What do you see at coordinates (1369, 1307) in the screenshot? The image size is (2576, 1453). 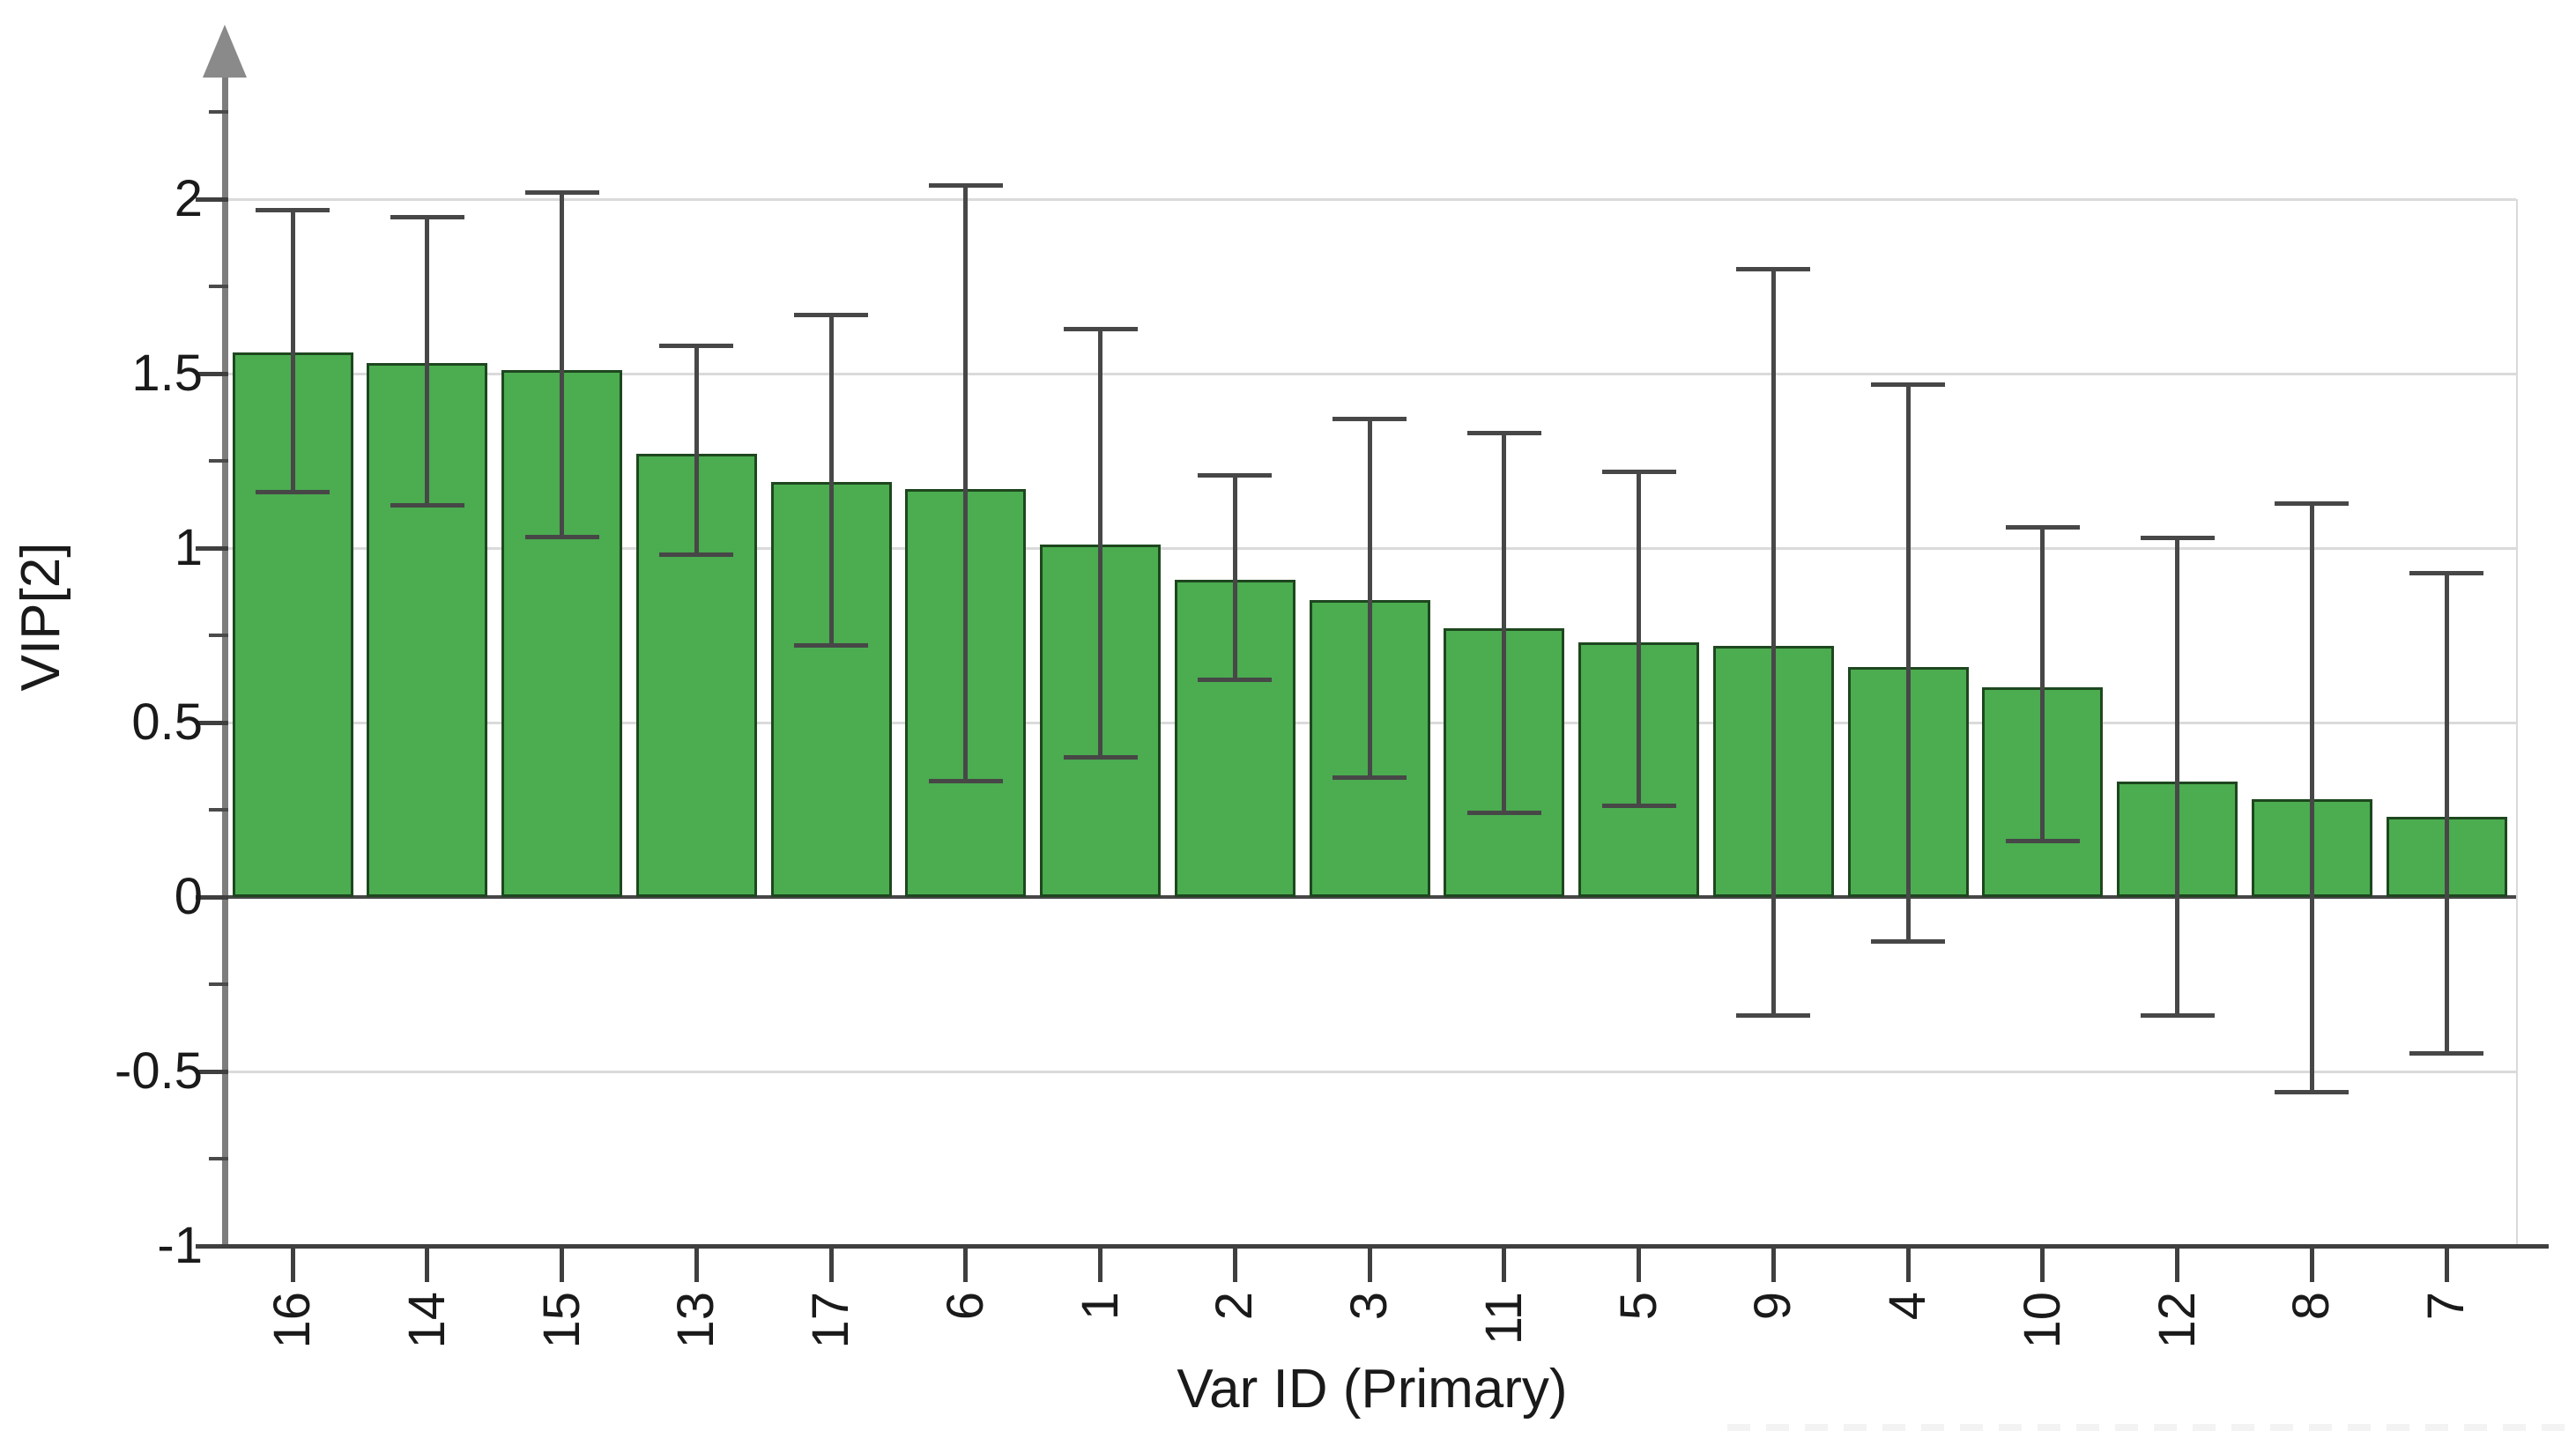 I see `x-axis-tick-label: 3` at bounding box center [1369, 1307].